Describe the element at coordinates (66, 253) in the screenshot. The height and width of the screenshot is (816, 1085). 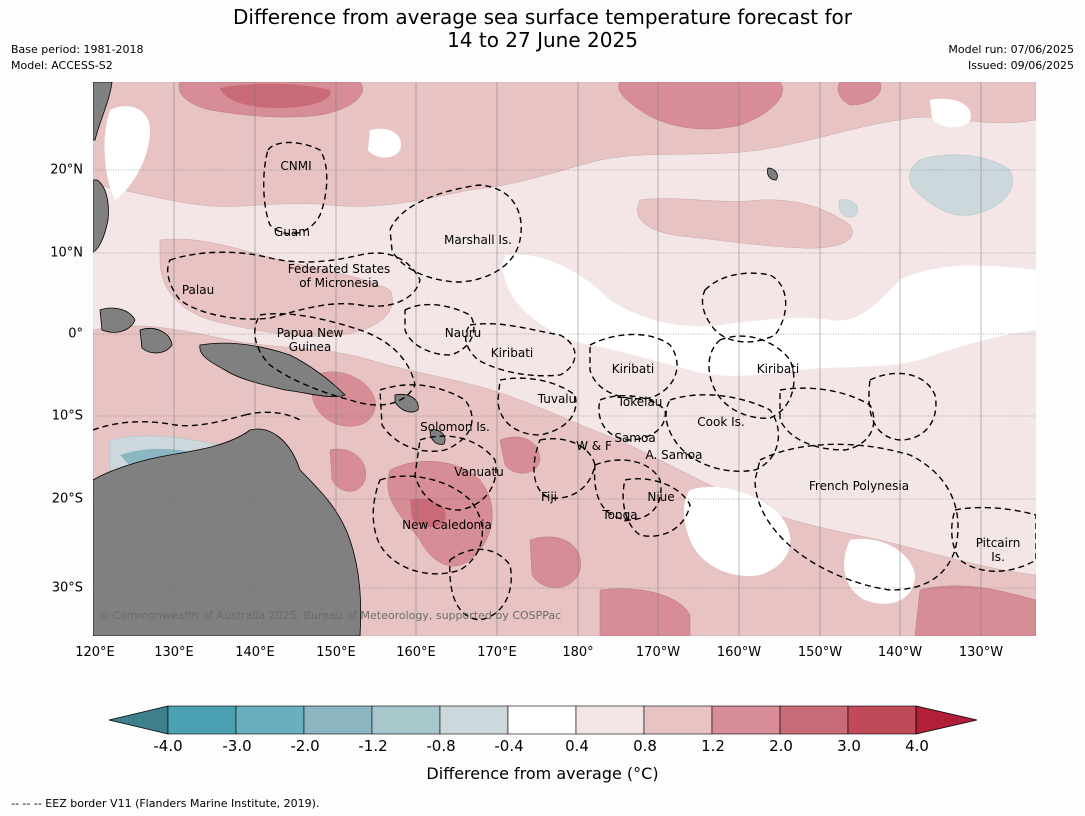
I see `lat-label-10n: 10°N` at that location.